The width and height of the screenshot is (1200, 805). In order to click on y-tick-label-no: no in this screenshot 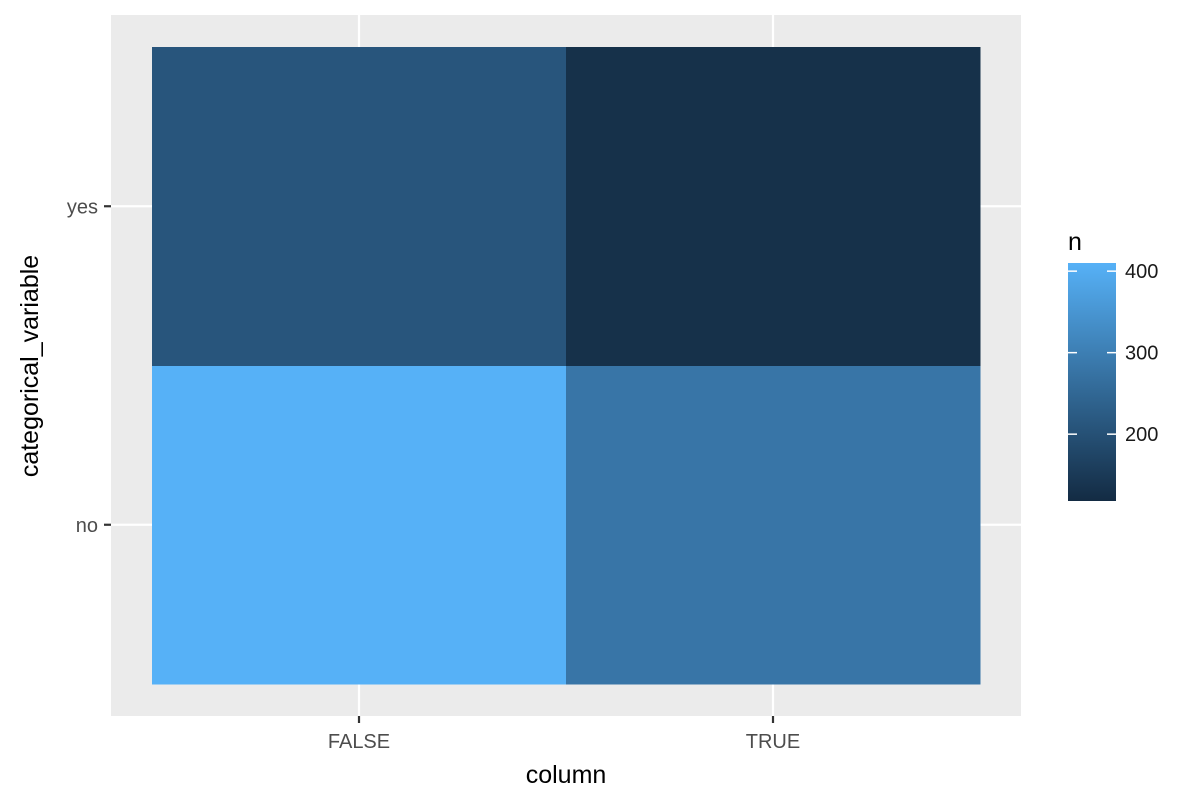, I will do `click(87, 526)`.